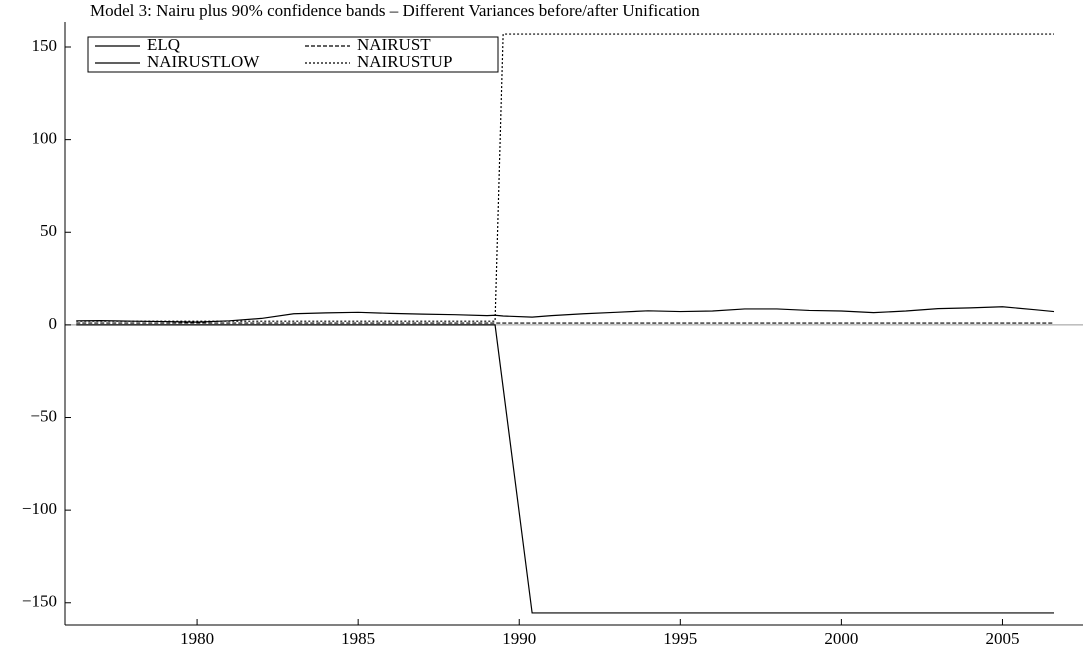  What do you see at coordinates (53, 323) in the screenshot?
I see `y-tick-label: 0` at bounding box center [53, 323].